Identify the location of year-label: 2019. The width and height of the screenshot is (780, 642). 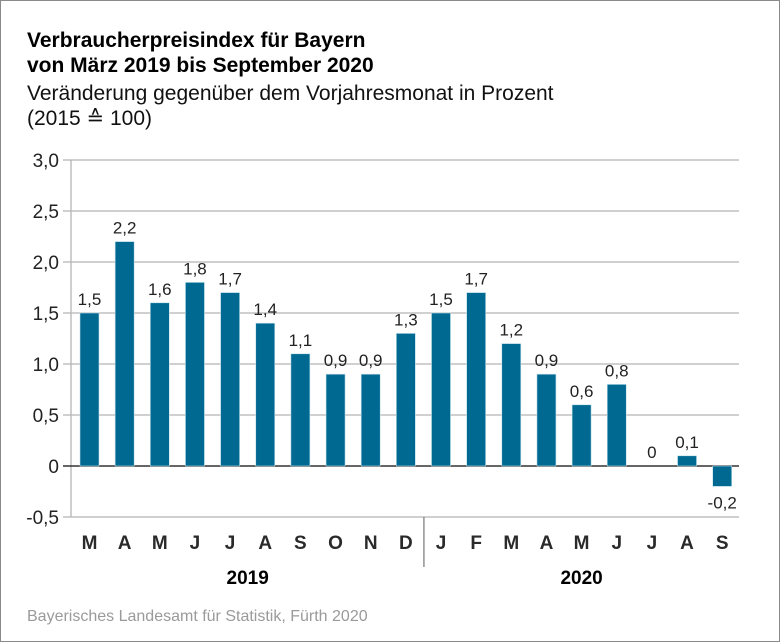
(248, 578).